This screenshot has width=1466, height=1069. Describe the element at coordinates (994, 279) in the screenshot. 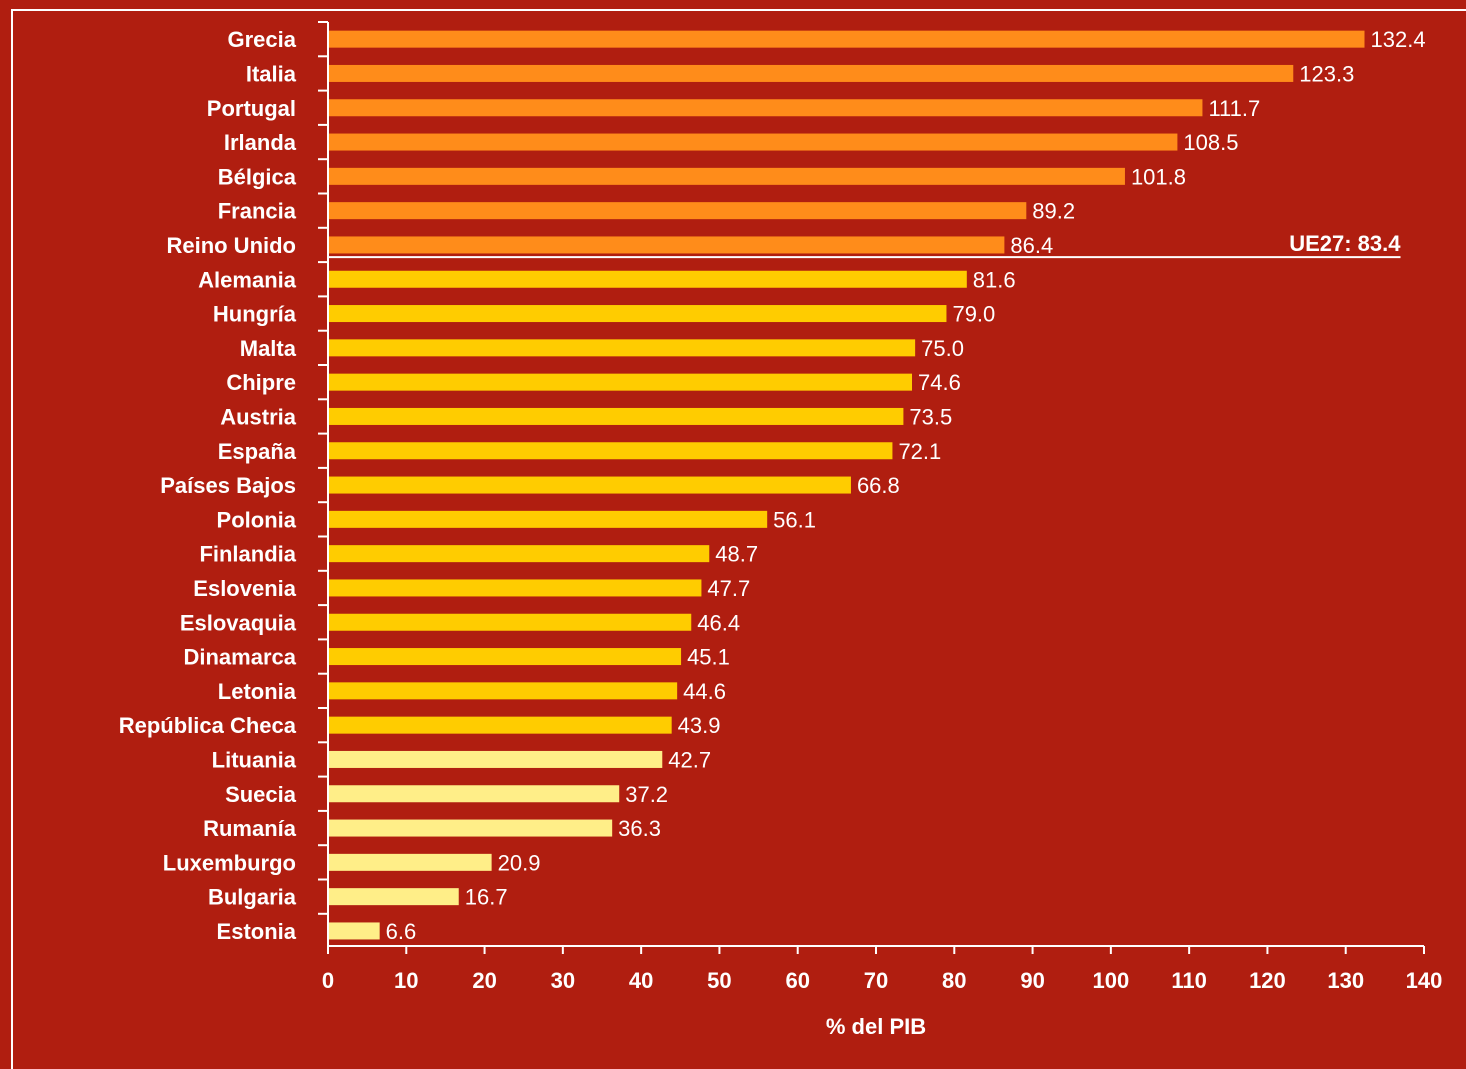

I see `data-label: 81.6` at that location.